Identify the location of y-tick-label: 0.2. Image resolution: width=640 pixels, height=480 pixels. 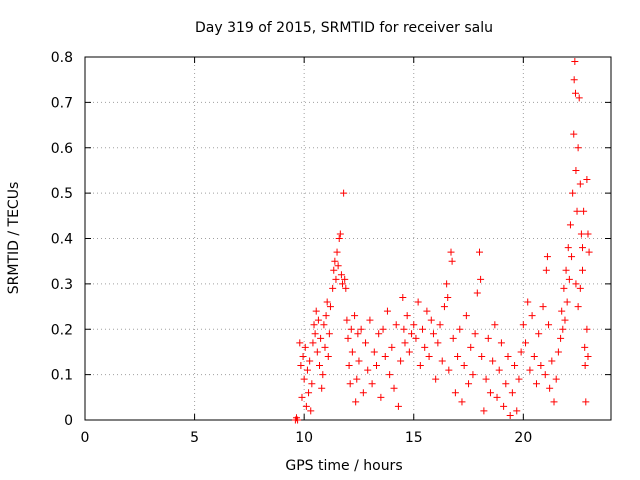
(62, 330).